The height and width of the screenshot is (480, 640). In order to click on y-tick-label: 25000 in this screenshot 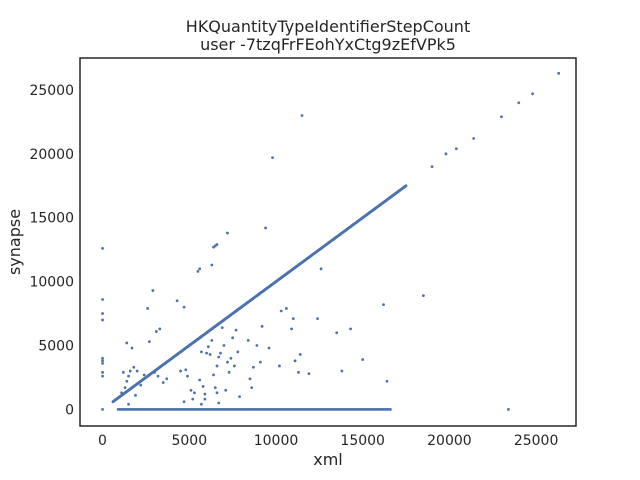, I will do `click(51, 91)`.